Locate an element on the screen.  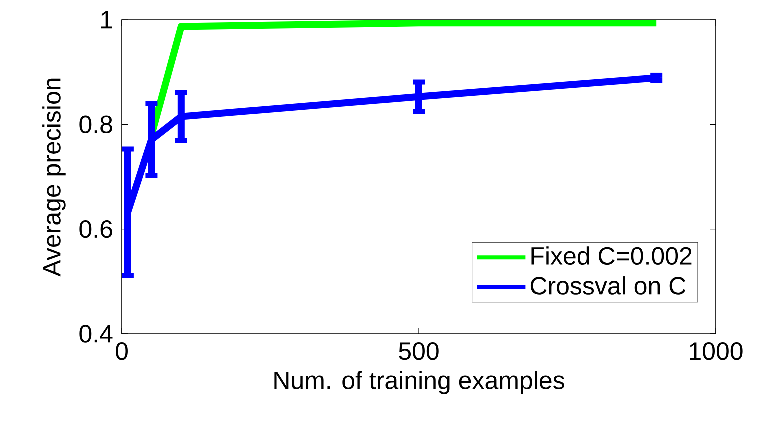
y-tick-label: 1 is located at coordinates (106, 20).